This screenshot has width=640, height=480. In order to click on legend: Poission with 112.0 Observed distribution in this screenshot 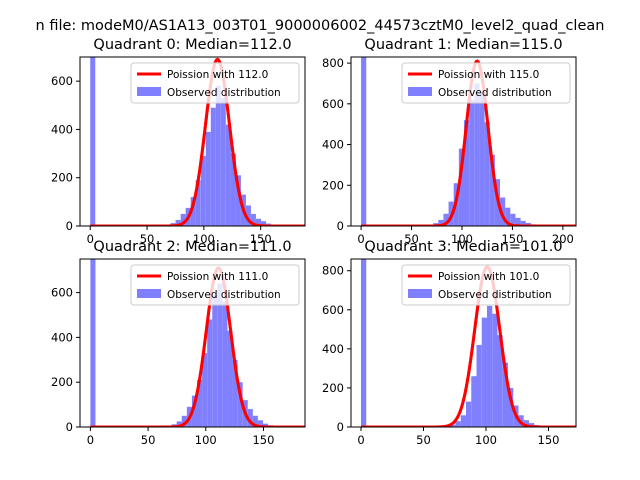, I will do `click(215, 83)`.